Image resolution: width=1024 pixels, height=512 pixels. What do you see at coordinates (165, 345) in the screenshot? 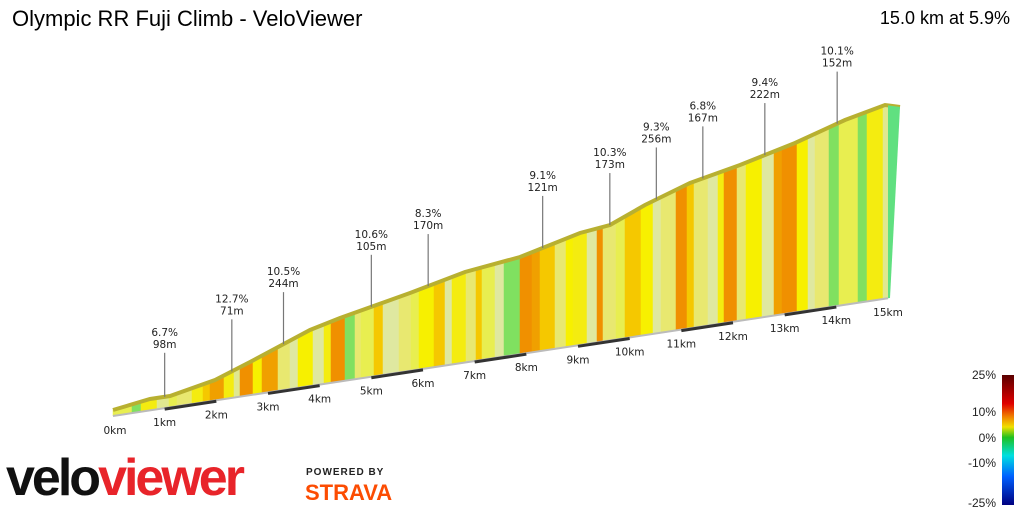
I see `annotation-length: 98m` at bounding box center [165, 345].